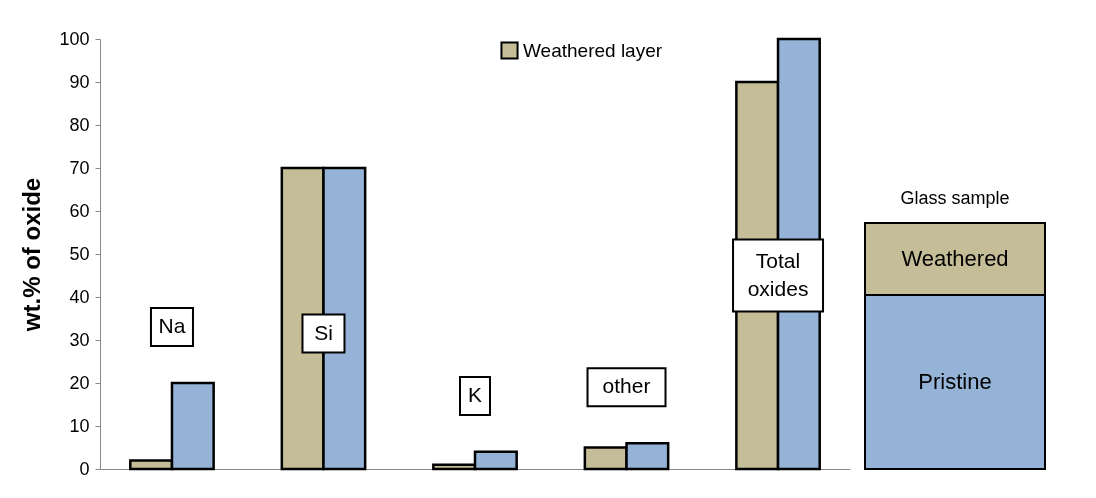 The height and width of the screenshot is (498, 1096). I want to click on y-tick-label: 40, so click(79, 296).